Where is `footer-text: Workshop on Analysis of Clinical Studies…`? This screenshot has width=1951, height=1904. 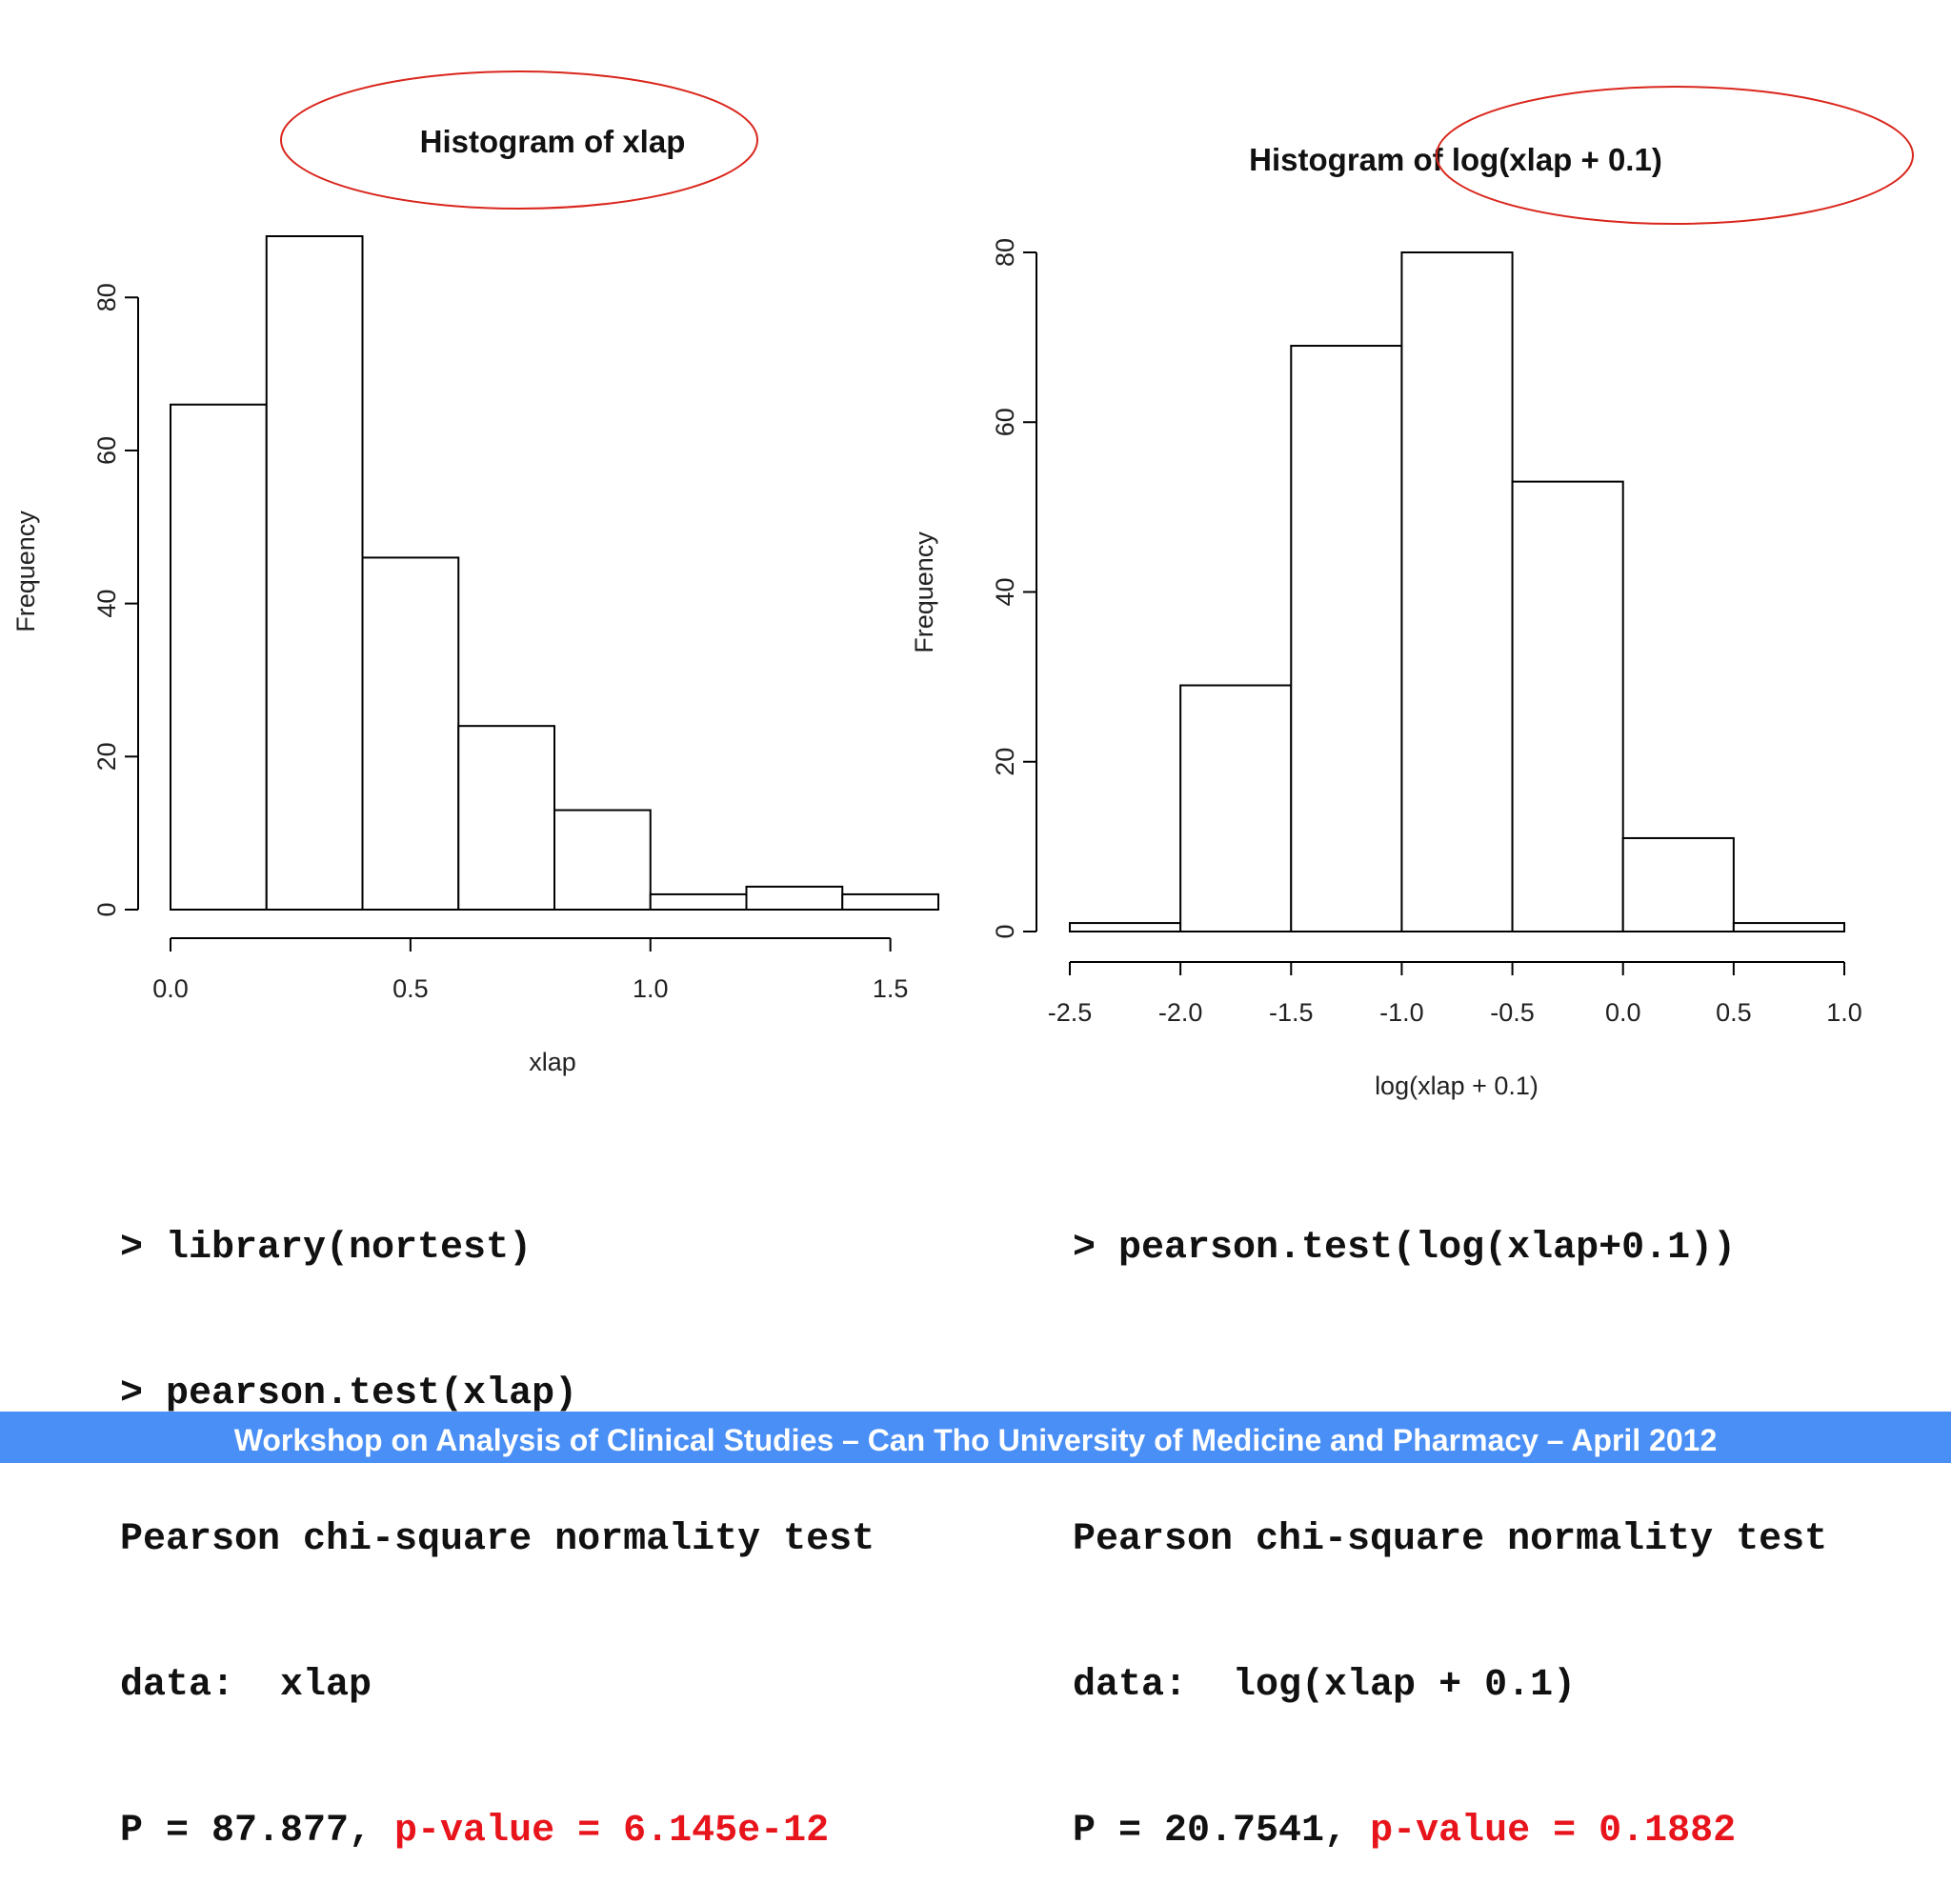
footer-text: Workshop on Analysis of Clinical Studies… is located at coordinates (975, 1440).